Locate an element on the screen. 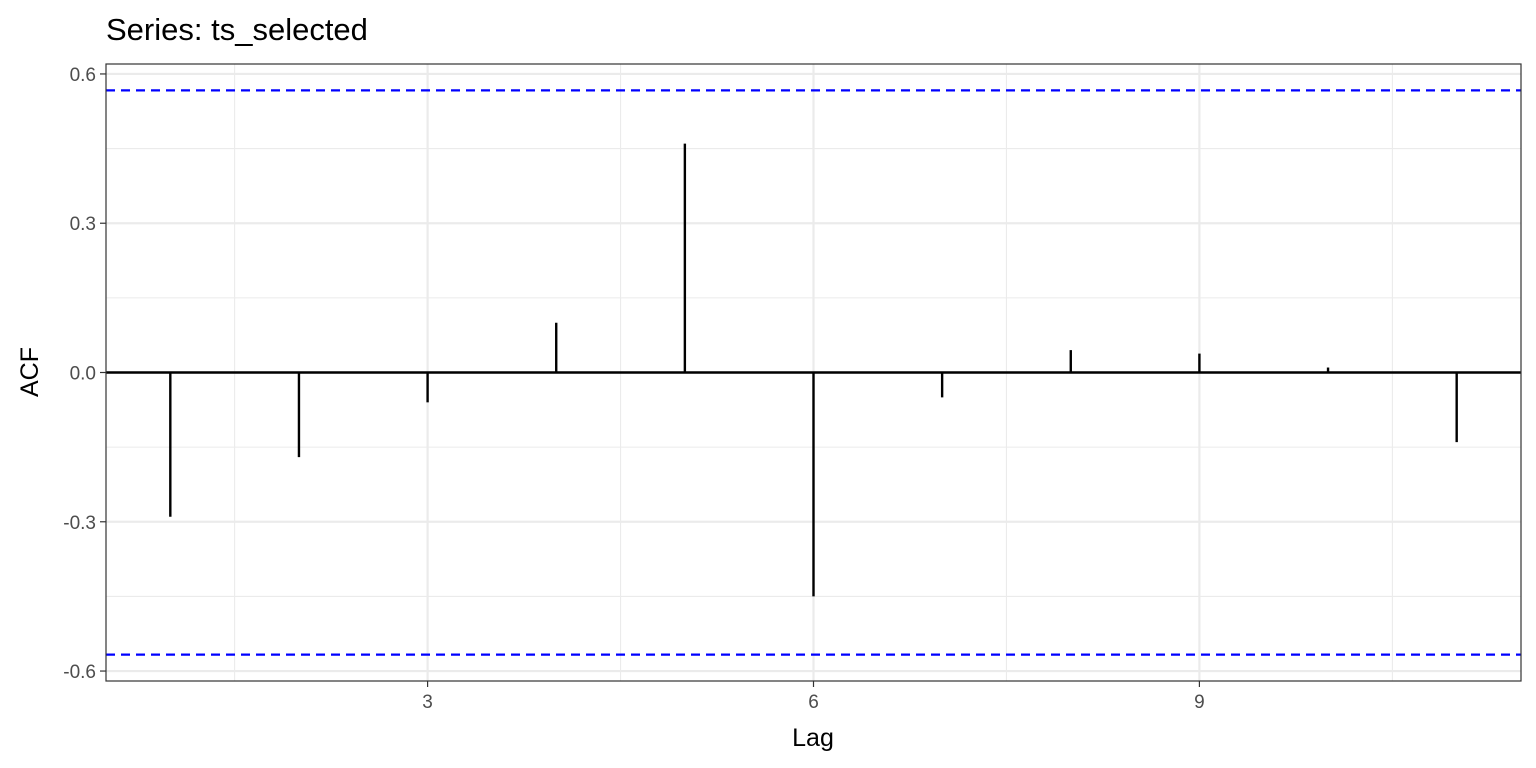 The image size is (1536, 768). x-tick-label: 9 is located at coordinates (1199, 702).